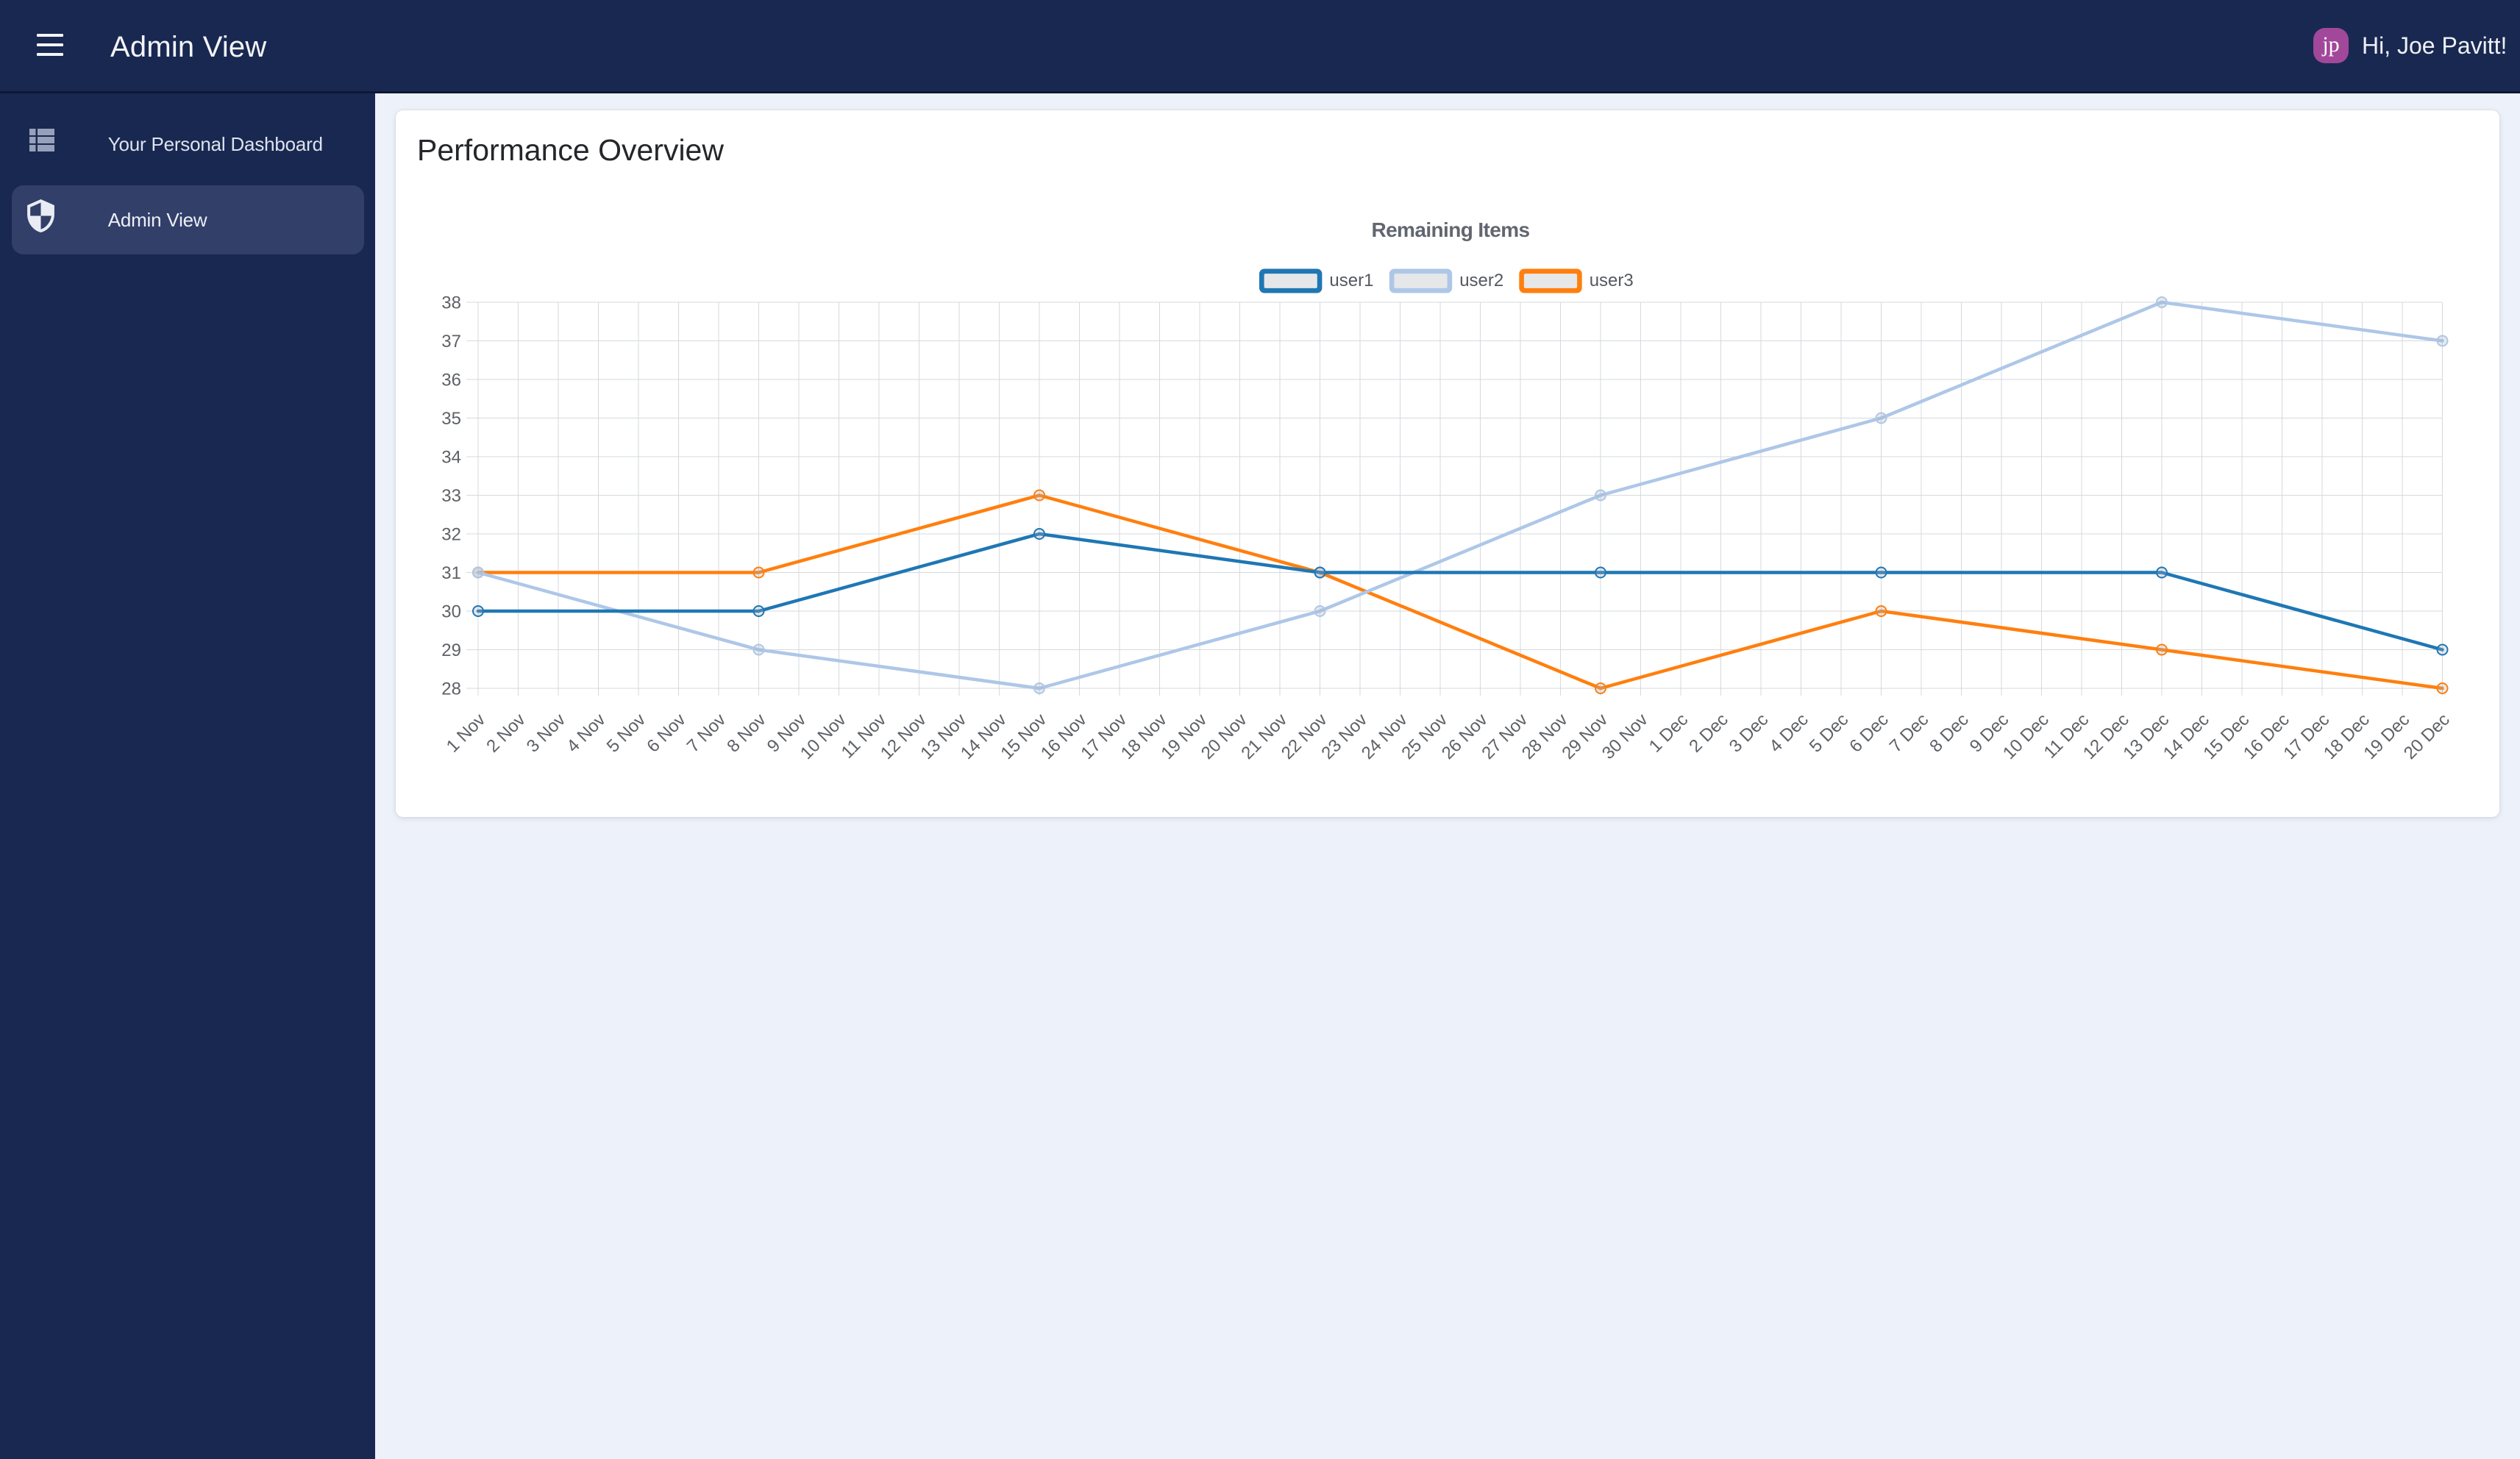 The width and height of the screenshot is (2520, 1459). Describe the element at coordinates (746, 733) in the screenshot. I see `svg-text: 8 Nov` at that location.